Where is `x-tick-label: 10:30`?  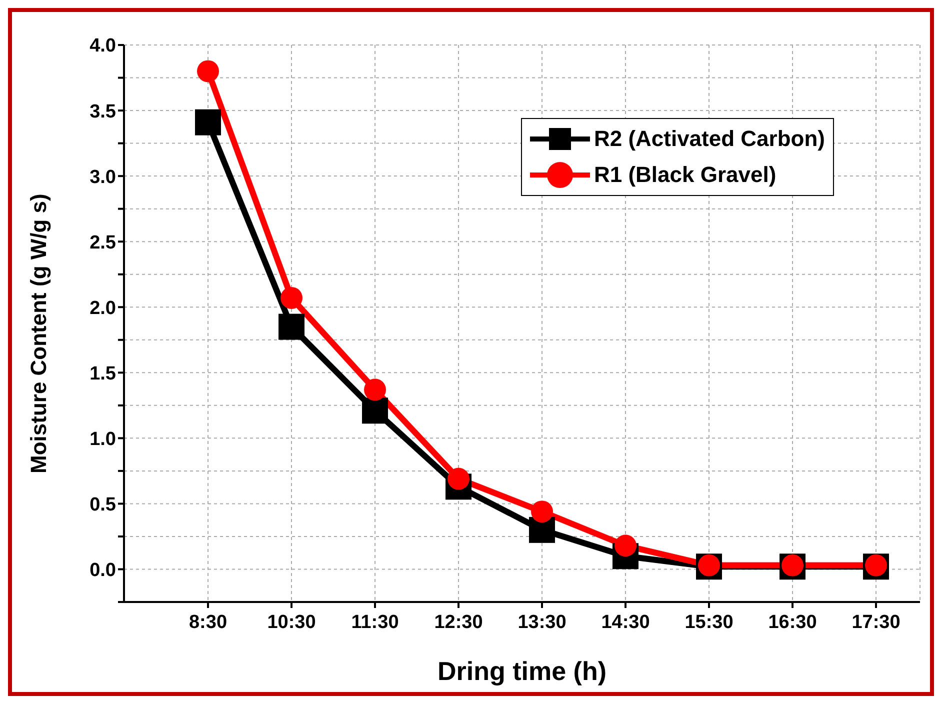 x-tick-label: 10:30 is located at coordinates (291, 622).